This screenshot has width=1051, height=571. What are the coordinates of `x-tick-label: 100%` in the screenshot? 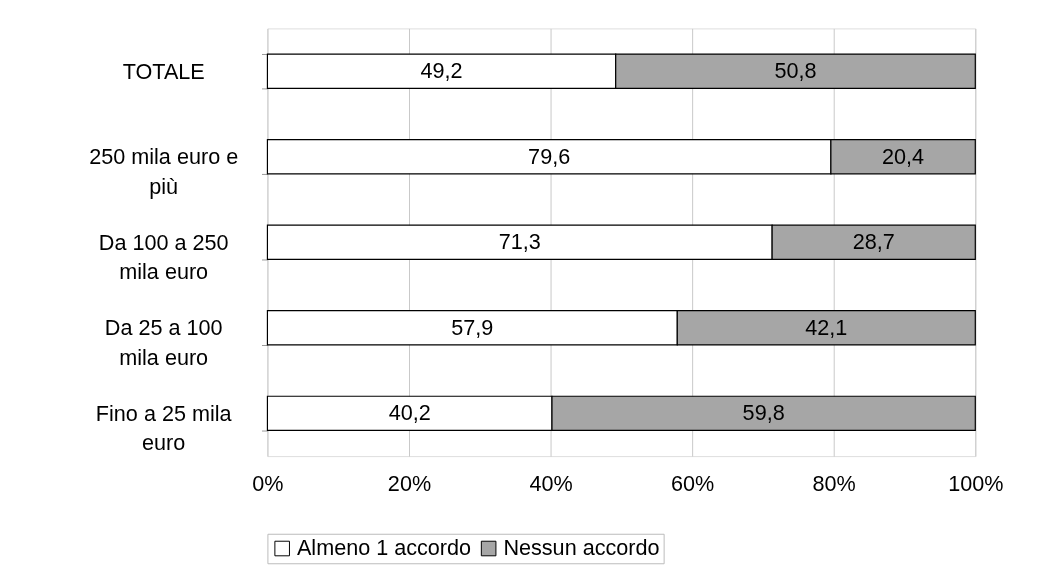 It's located at (976, 484).